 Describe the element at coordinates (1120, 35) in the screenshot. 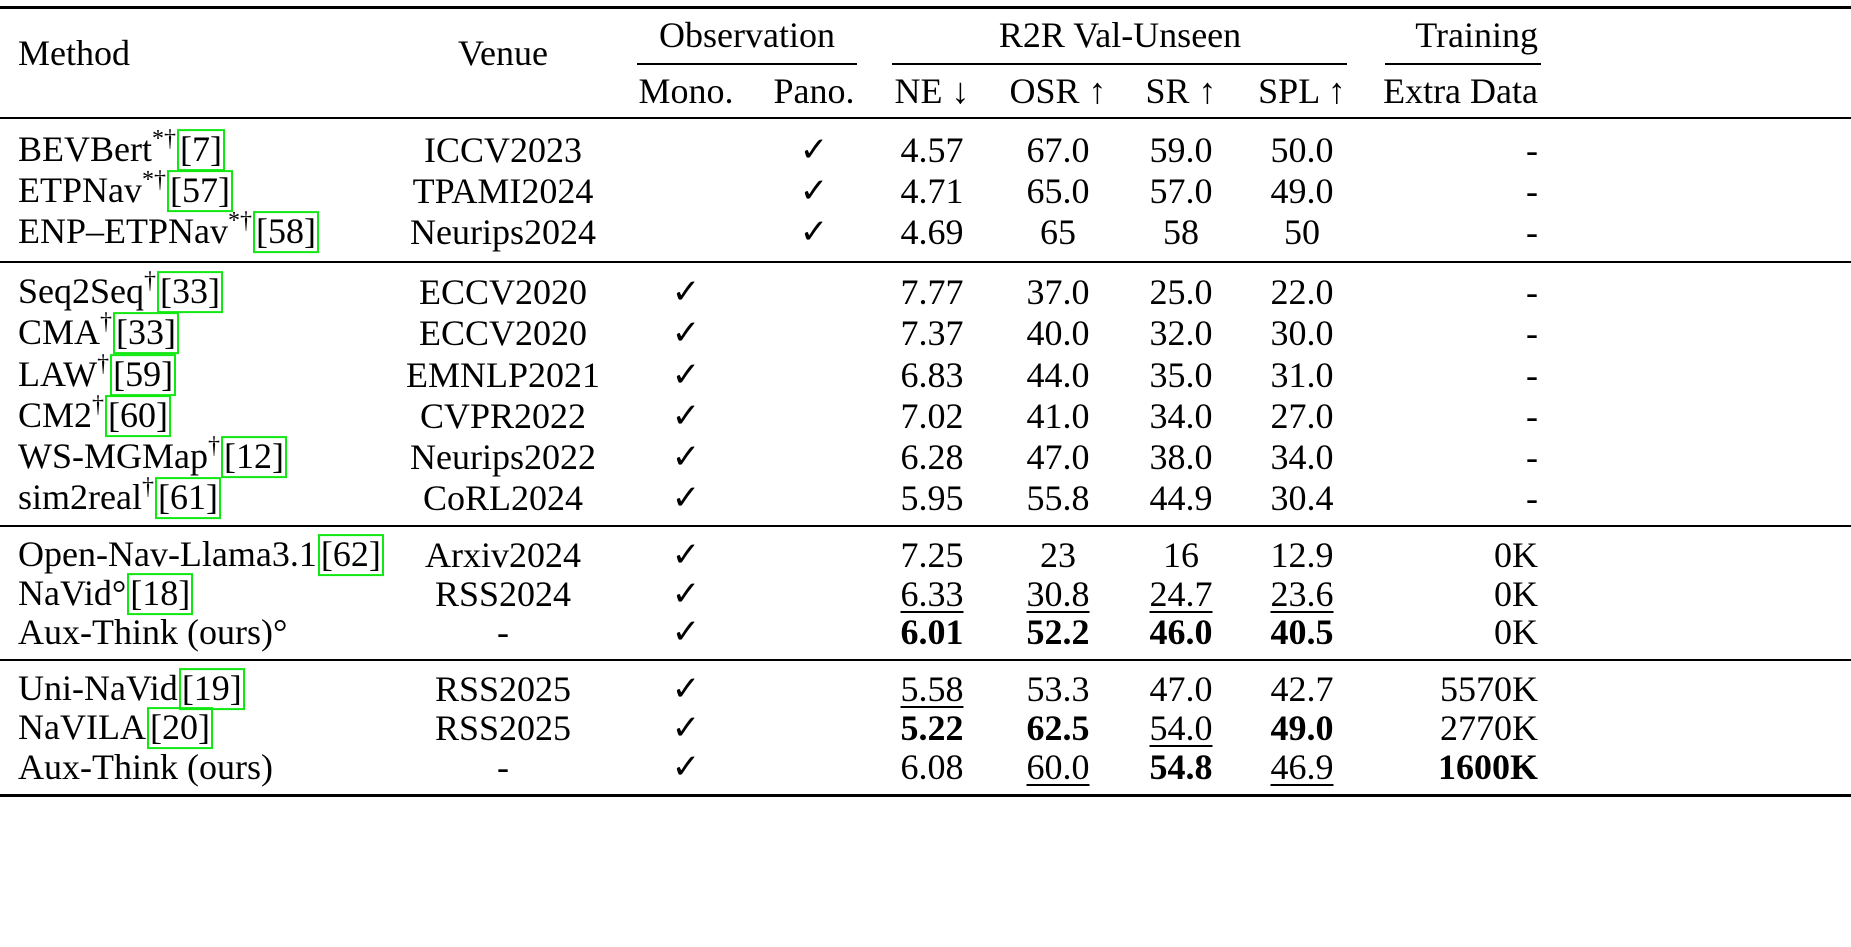

I see `header-r2r-val-unseen: R2R Val-Unseen` at that location.